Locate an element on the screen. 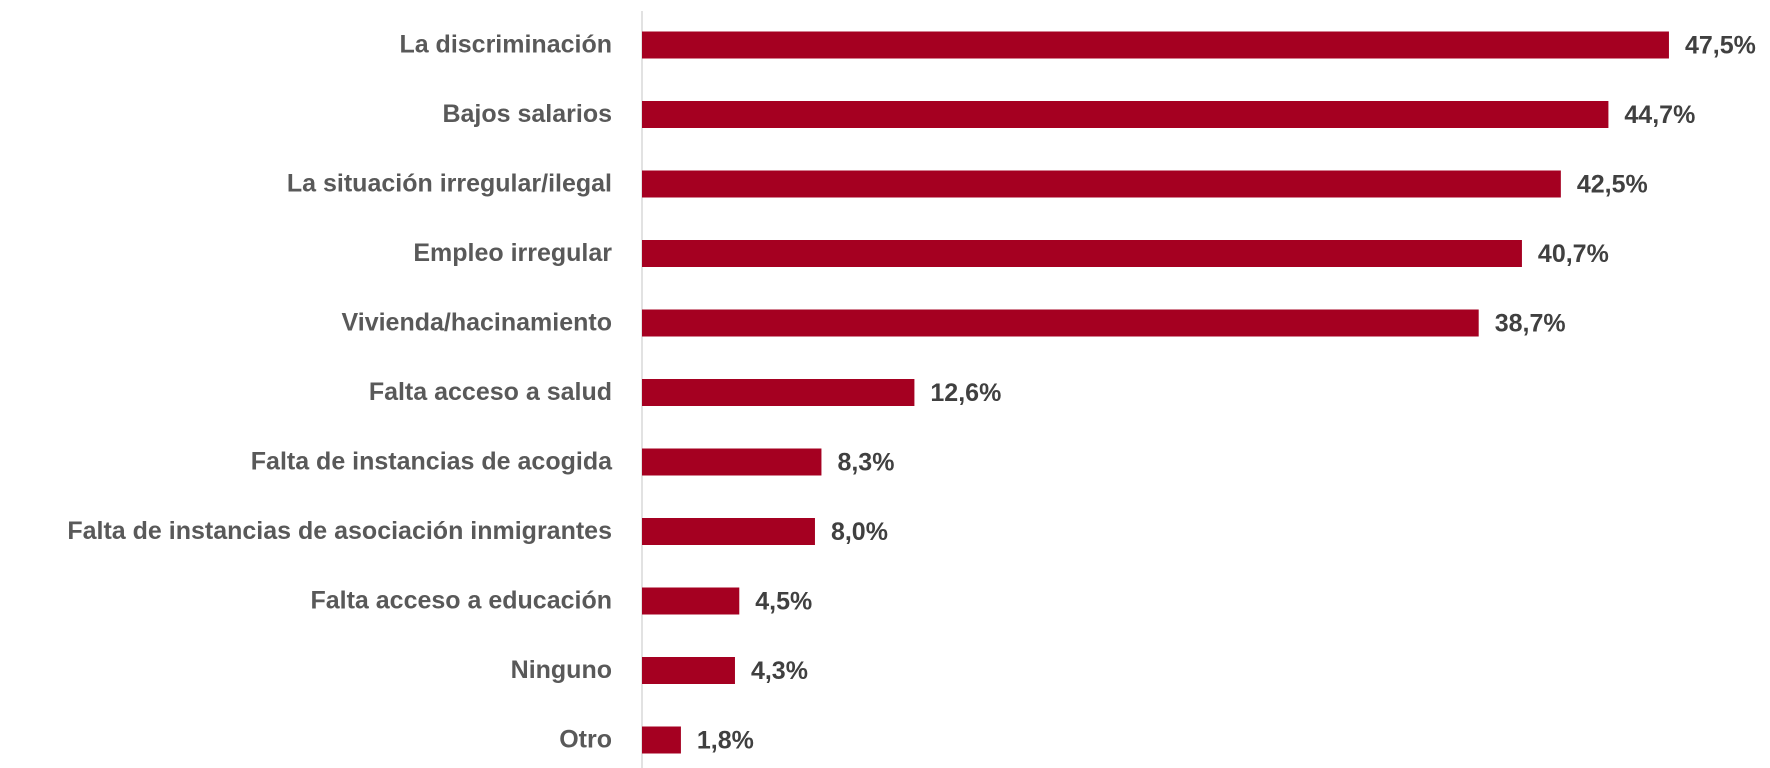 Image resolution: width=1770 pixels, height=768 pixels. data-label: 12,6% is located at coordinates (965, 393).